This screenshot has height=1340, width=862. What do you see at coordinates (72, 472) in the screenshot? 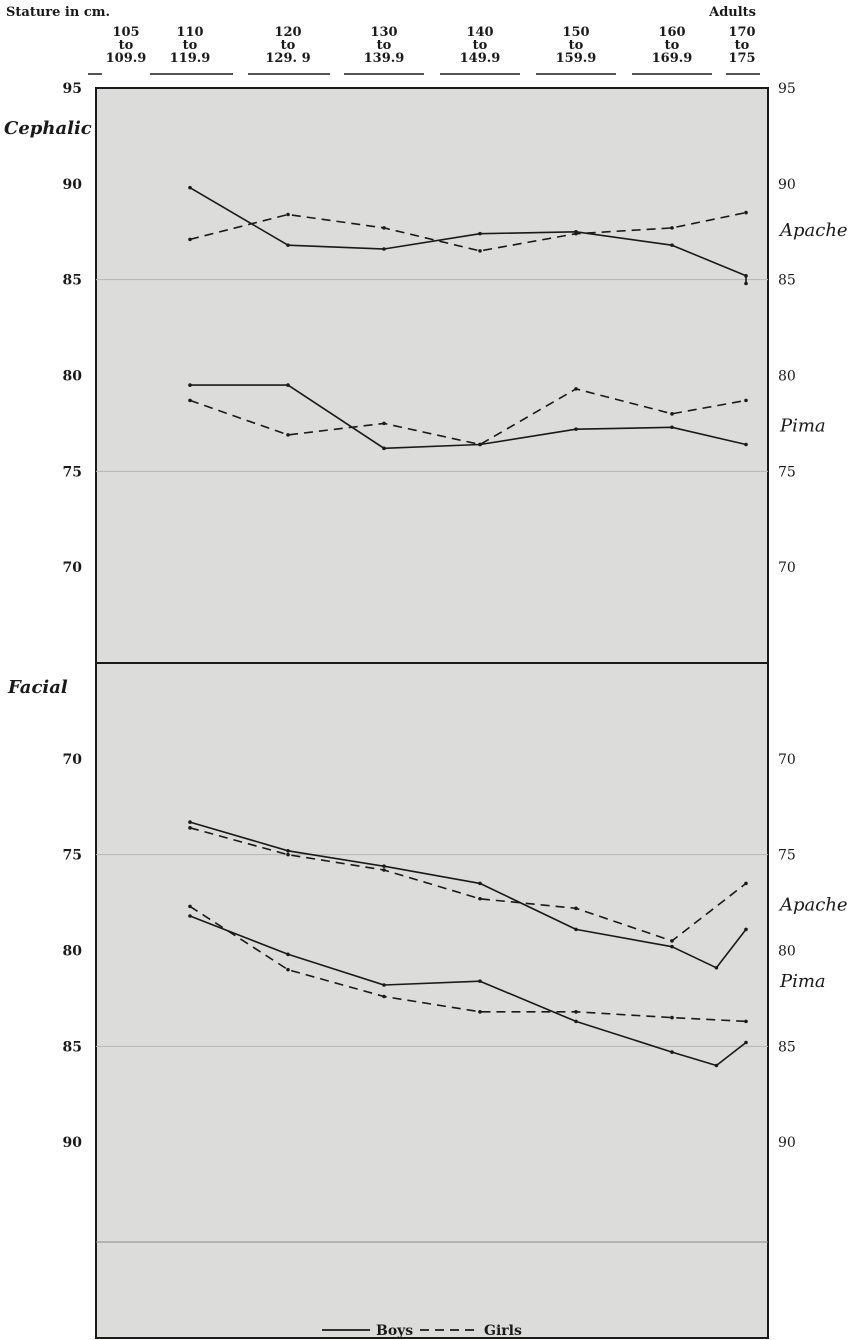
I see `cephalic-ytick-left-75: 75` at bounding box center [72, 472].